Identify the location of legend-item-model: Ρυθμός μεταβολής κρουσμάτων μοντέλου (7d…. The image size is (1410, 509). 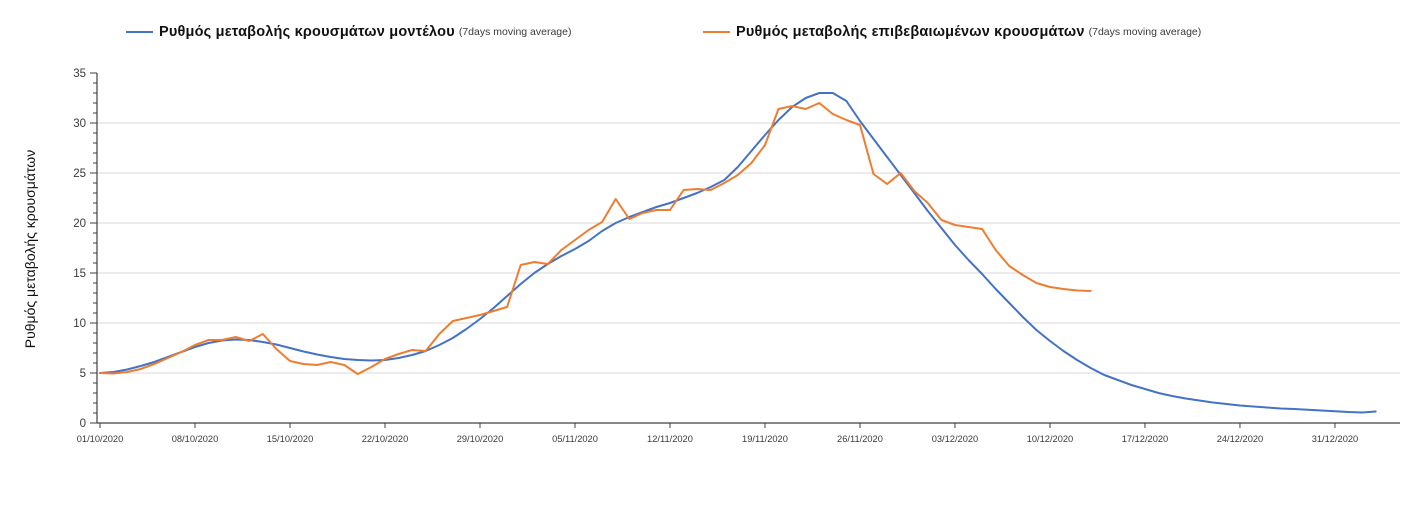
(348, 32).